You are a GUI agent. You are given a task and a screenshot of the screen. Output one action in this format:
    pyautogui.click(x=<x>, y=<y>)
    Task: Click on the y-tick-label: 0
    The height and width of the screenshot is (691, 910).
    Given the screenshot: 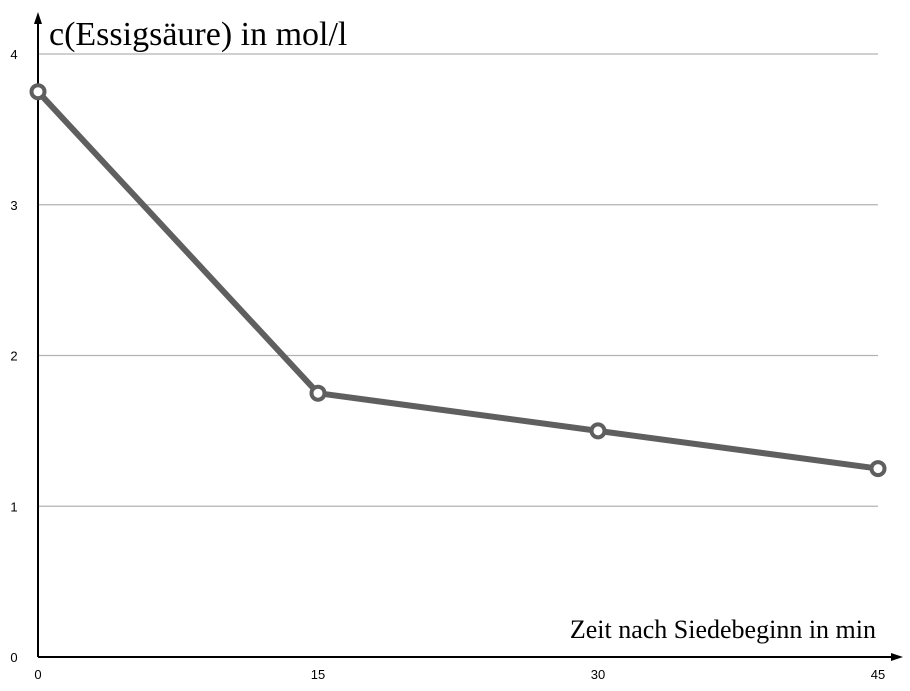 What is the action you would take?
    pyautogui.click(x=13, y=657)
    